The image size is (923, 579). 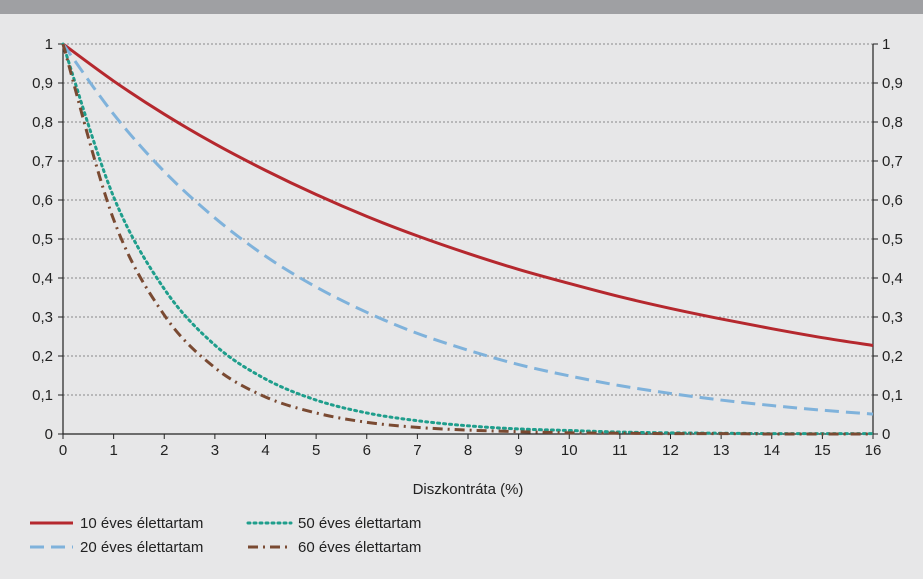 I want to click on x-axis-label: Diszkontráta (%), so click(x=468, y=489).